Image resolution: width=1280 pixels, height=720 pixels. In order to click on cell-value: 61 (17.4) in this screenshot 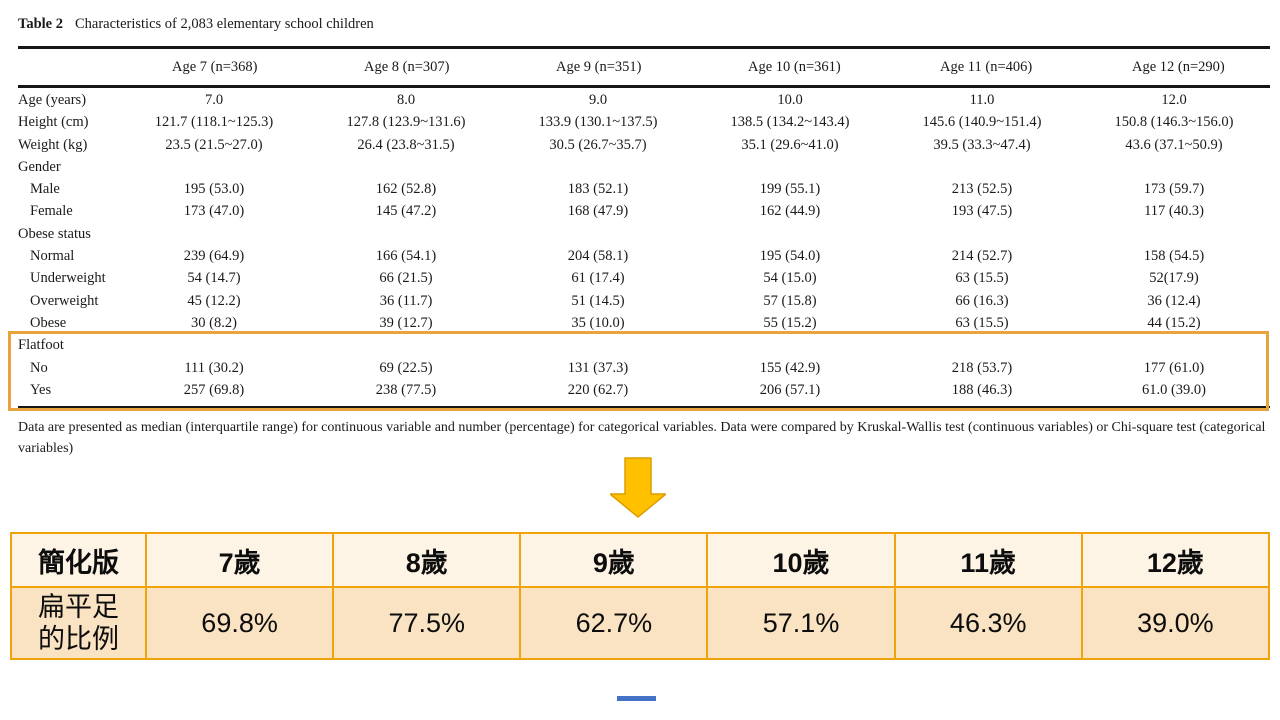, I will do `click(598, 278)`.